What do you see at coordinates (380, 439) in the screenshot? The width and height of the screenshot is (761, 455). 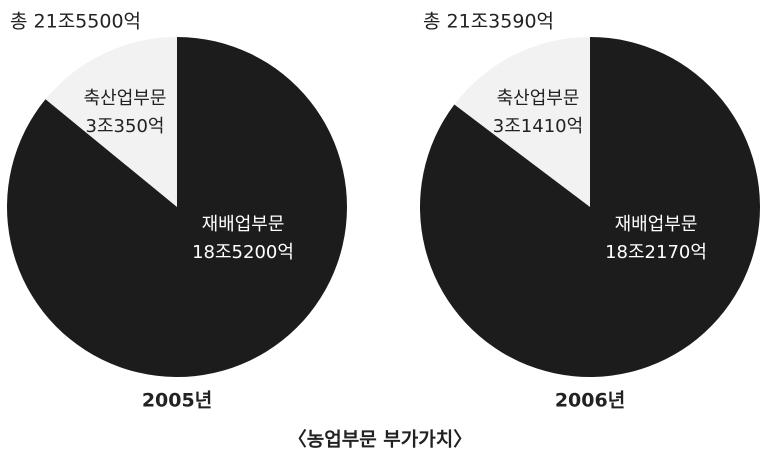 I see `caption: 〈농업부문 부가가치〉` at bounding box center [380, 439].